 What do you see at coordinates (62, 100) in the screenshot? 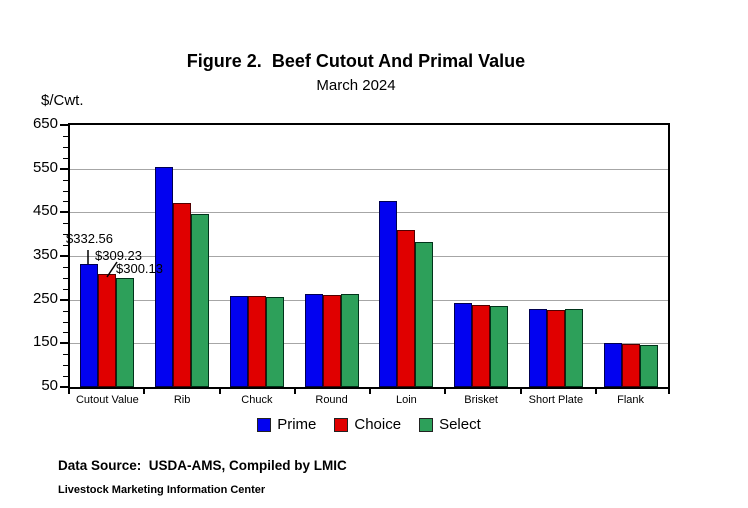
I see `y-axis-unit-label: $/Cwt.` at bounding box center [62, 100].